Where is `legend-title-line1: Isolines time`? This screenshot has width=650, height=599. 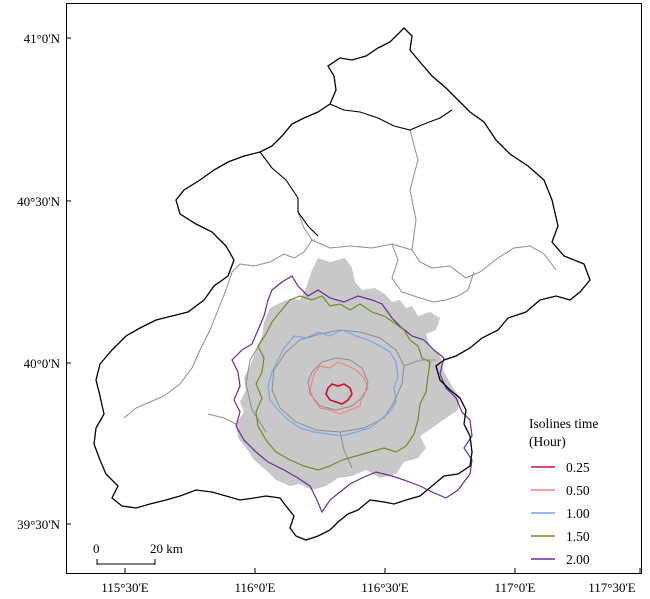
legend-title-line1: Isolines time is located at coordinates (563, 423).